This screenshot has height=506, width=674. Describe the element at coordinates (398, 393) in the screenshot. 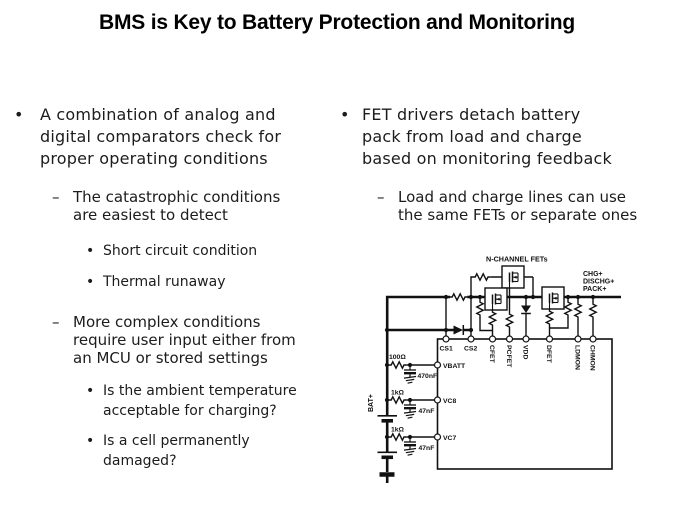

I see `resistor-value-vc8: 1kΩ` at that location.